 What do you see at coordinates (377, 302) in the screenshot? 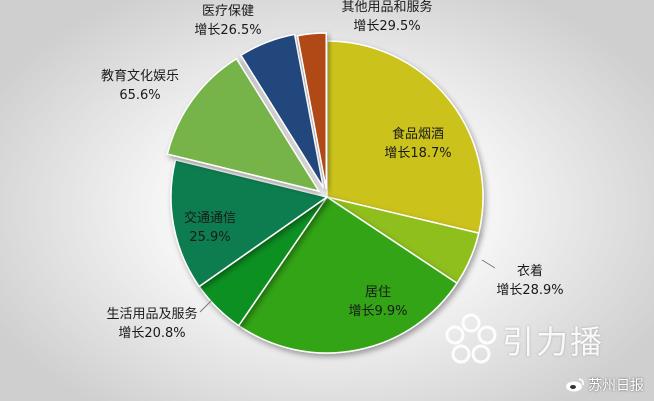
I see `slice-label-3: 居住增长9.9%` at bounding box center [377, 302].